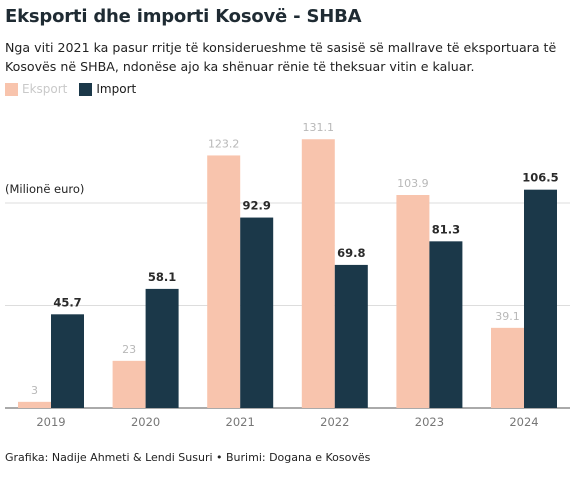  What do you see at coordinates (44, 189) in the screenshot?
I see `y-axis-unit-label: (Milionë euro)` at bounding box center [44, 189].